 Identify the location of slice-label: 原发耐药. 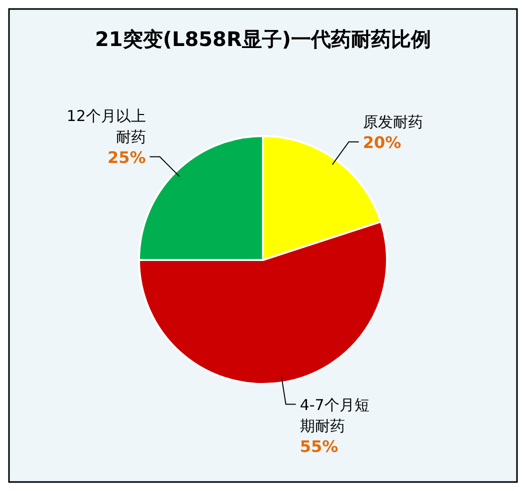
(392, 121).